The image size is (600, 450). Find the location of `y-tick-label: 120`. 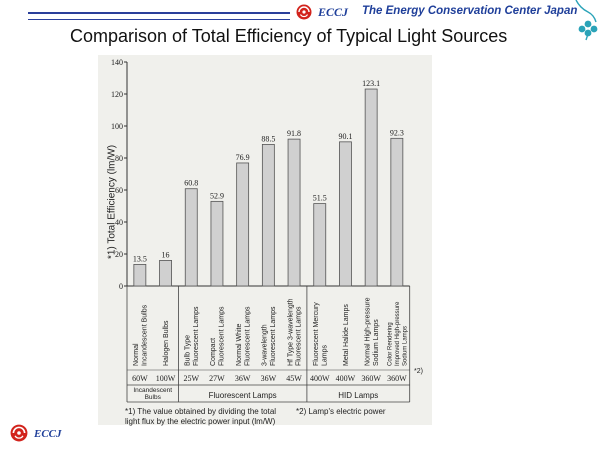

y-tick-label: 120 is located at coordinates (117, 94).